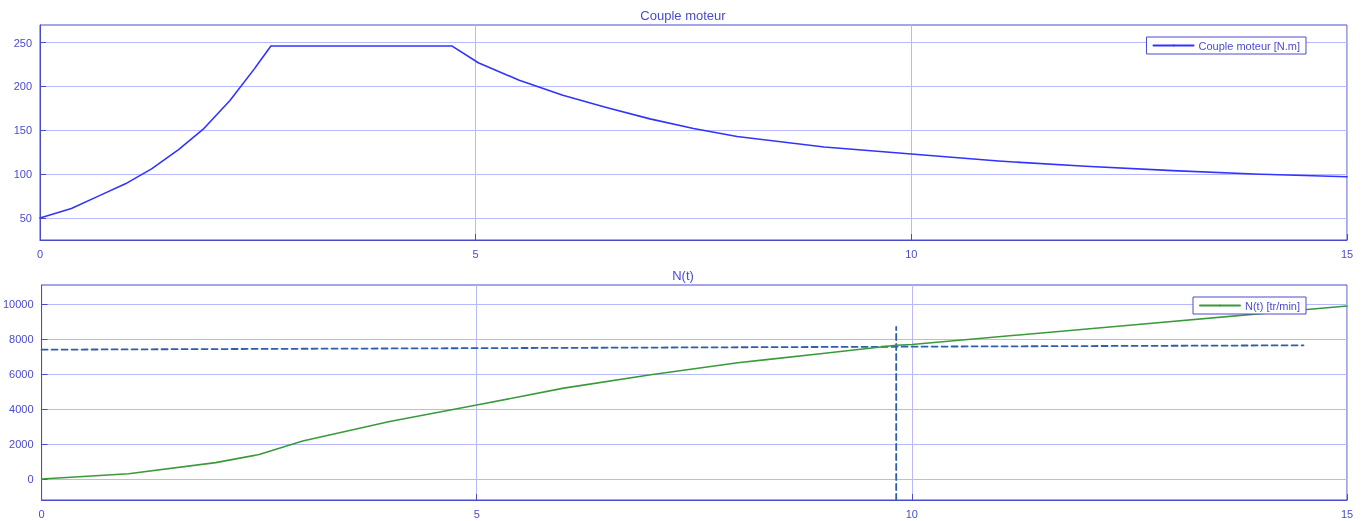 This screenshot has height=521, width=1366. I want to click on y-tick-label: 6000, so click(21, 374).